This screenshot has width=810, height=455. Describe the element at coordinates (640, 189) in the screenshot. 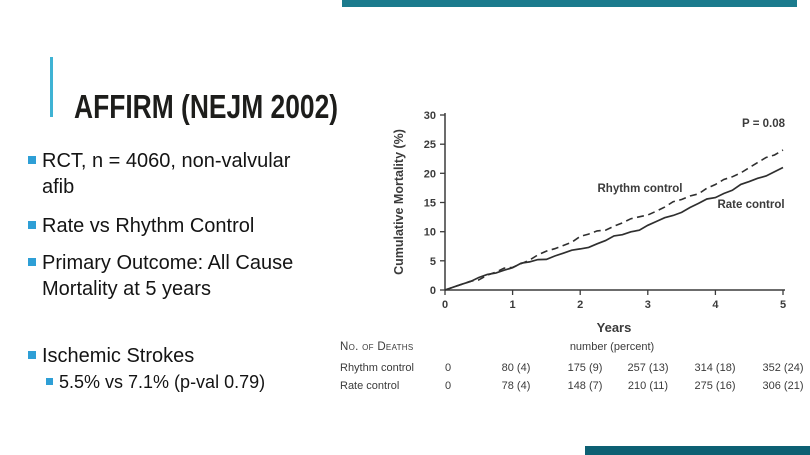

I see `rhythm-control-label: Rhythm control` at that location.